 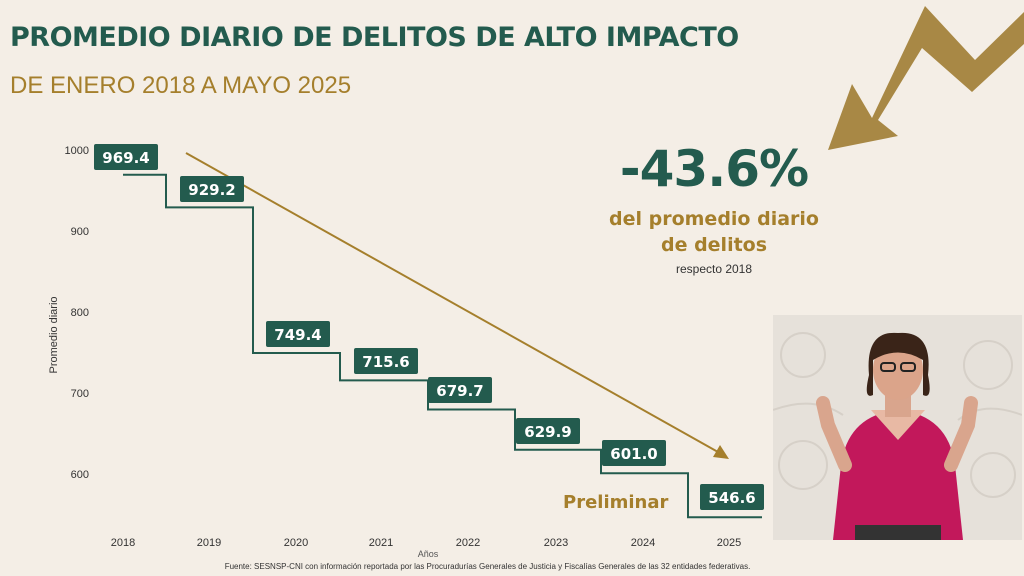 I want to click on reduction-percent: -43.6%, so click(x=714, y=169).